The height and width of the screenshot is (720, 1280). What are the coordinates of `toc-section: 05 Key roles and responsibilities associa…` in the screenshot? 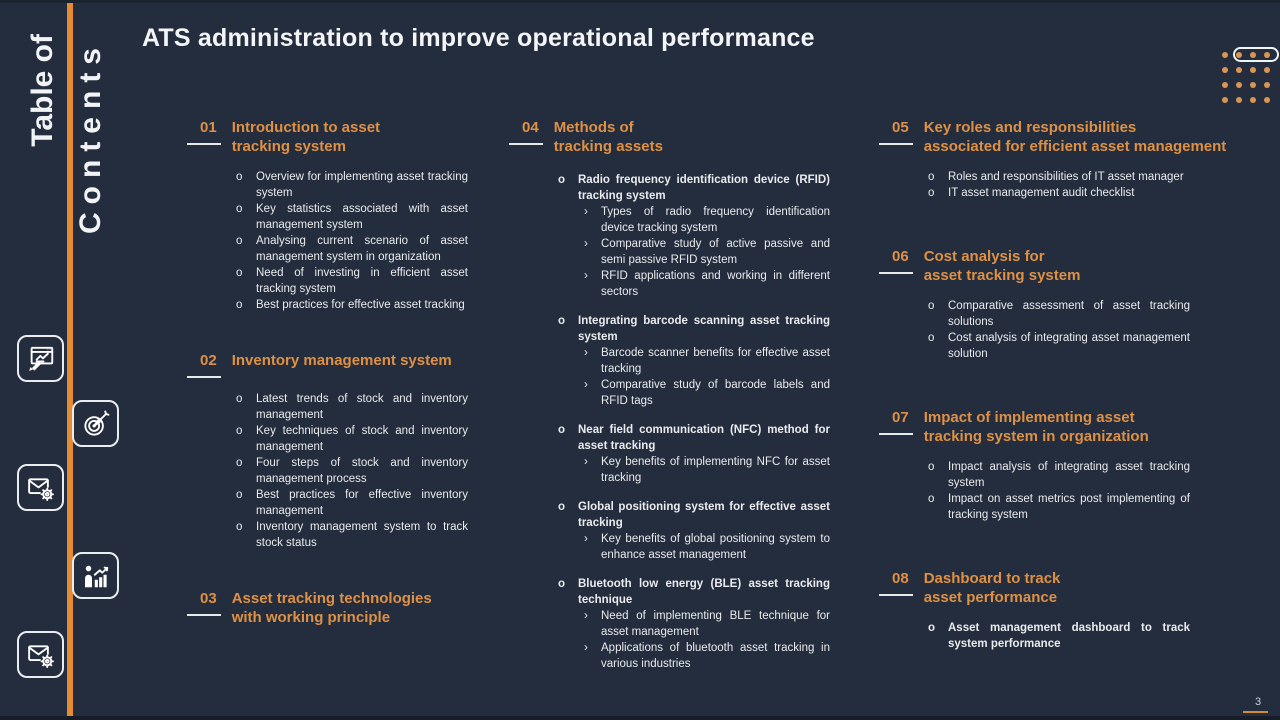 It's located at (1052, 159).